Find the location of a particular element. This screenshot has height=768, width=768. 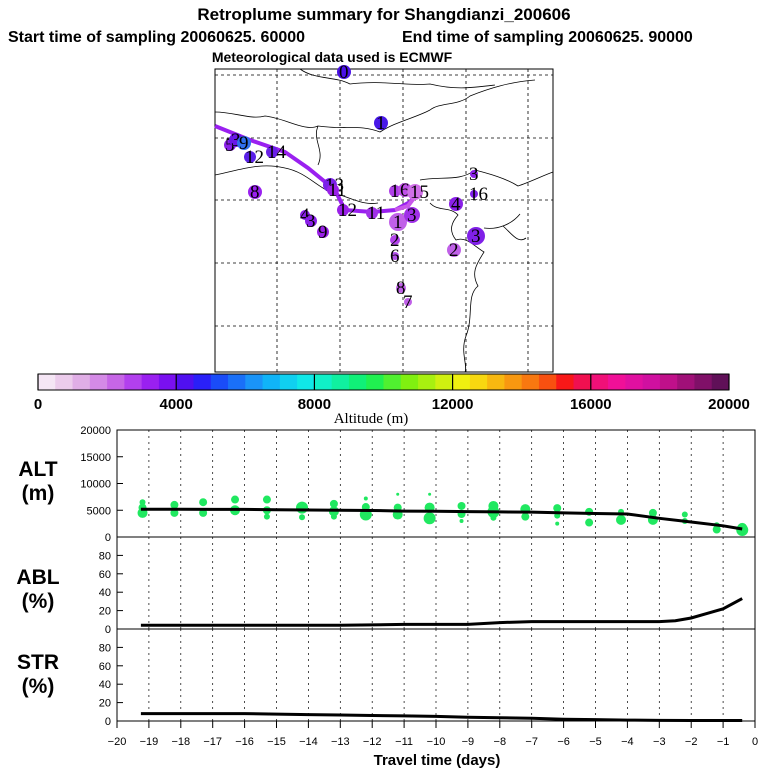

y-tick-label: 15000 is located at coordinates (95, 458).